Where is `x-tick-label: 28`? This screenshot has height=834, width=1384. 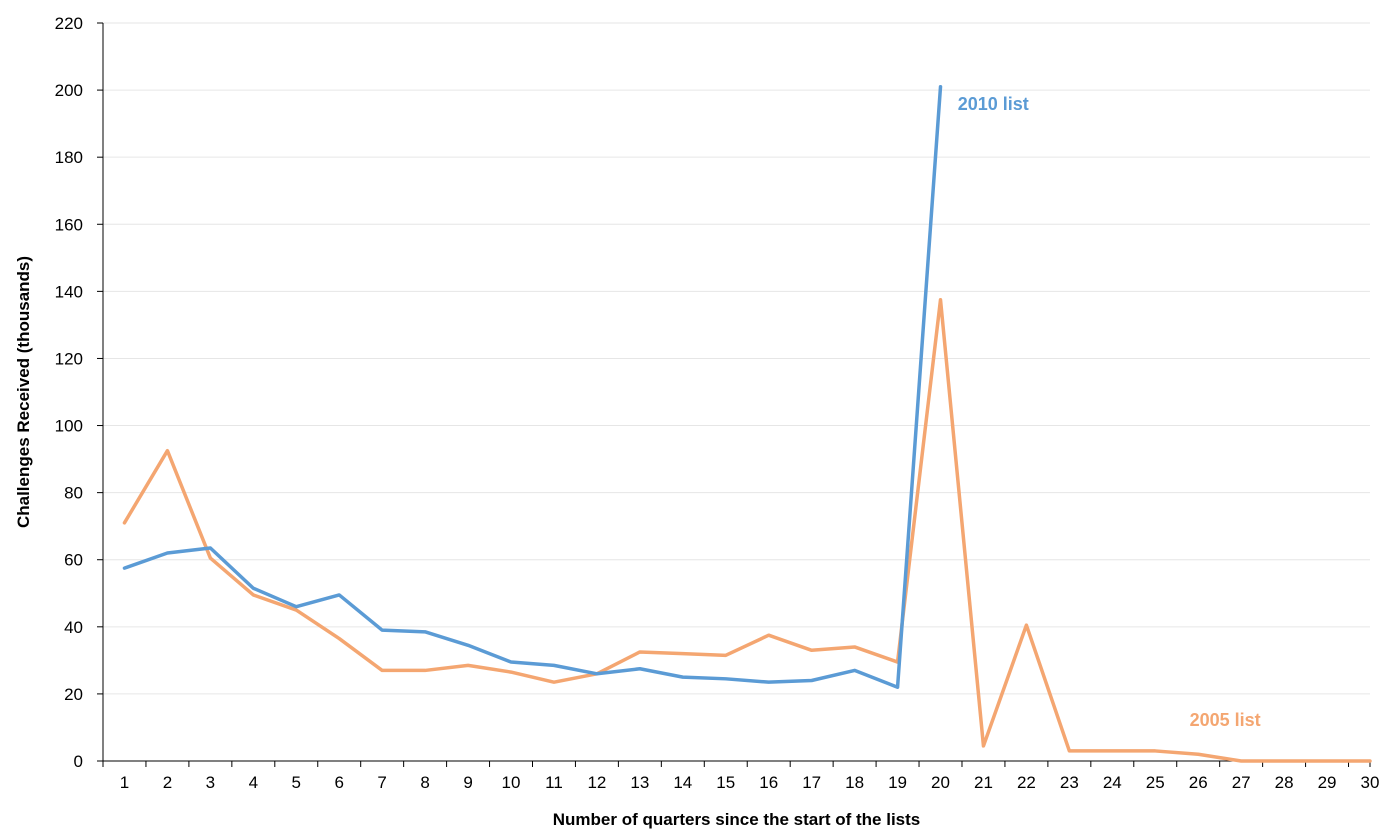 x-tick-label: 28 is located at coordinates (1284, 782).